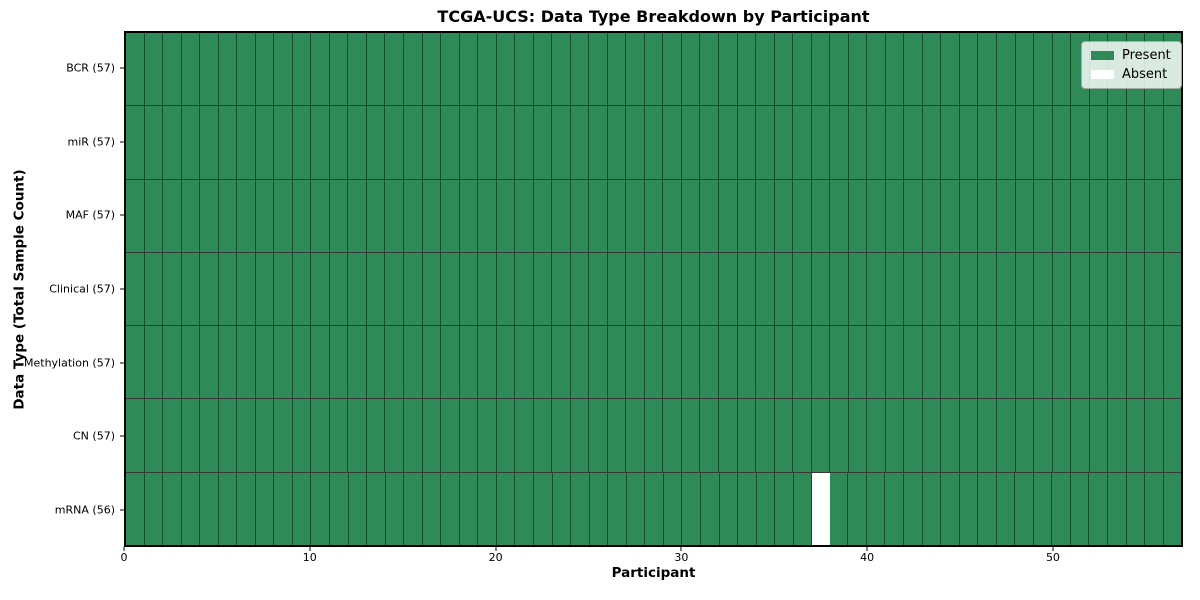 The width and height of the screenshot is (1200, 600). What do you see at coordinates (1131, 65) in the screenshot?
I see `legend: Present Absent` at bounding box center [1131, 65].